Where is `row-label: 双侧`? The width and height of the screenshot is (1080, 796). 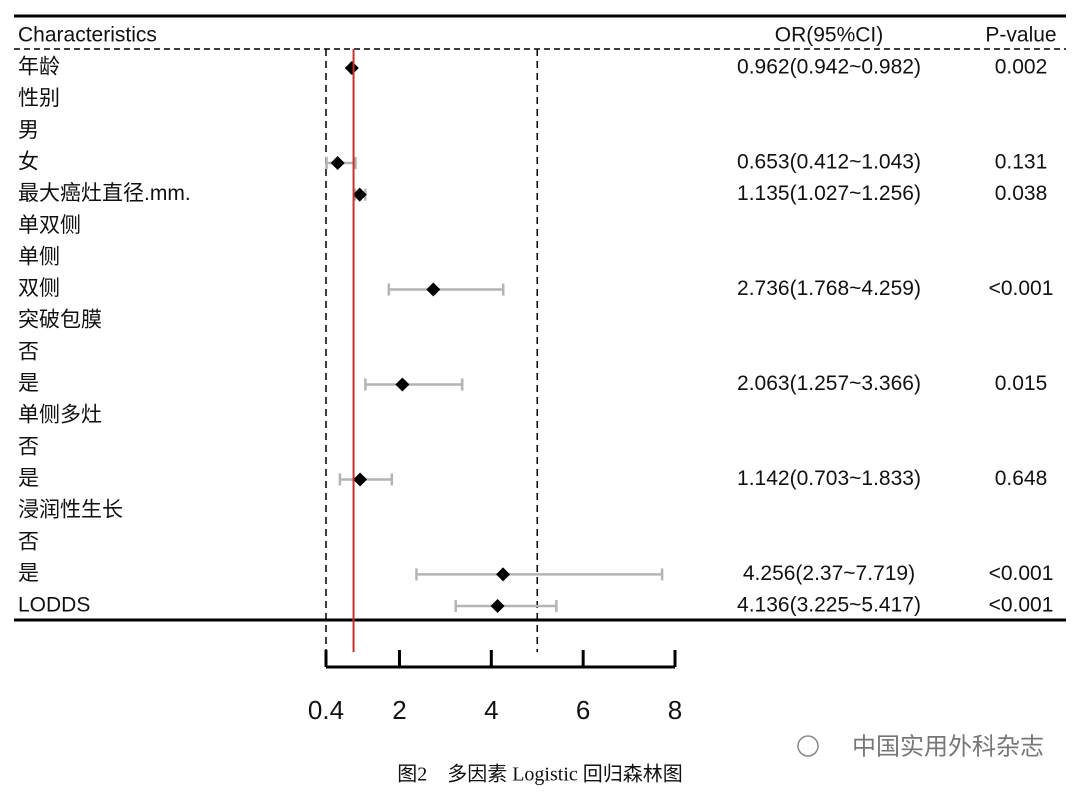
row-label: 双侧 is located at coordinates (39, 288).